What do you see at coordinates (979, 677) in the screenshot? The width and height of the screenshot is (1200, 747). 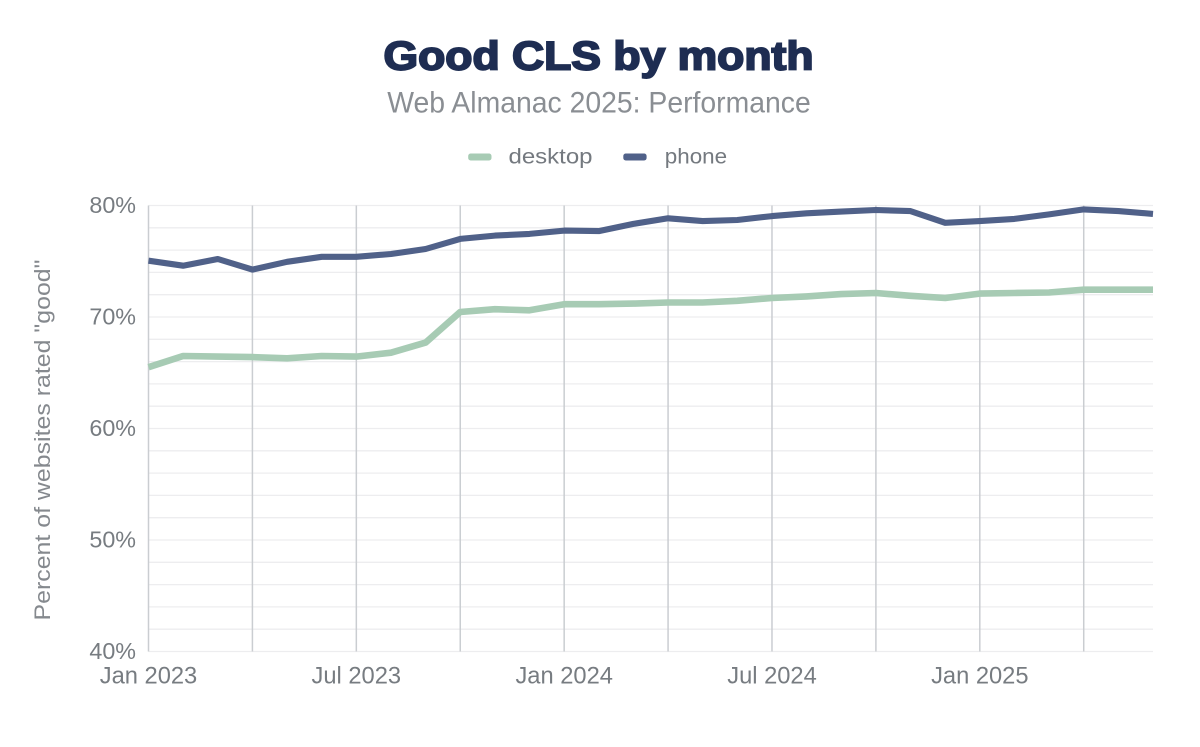 I see `svg-text: Jan 2025` at bounding box center [979, 677].